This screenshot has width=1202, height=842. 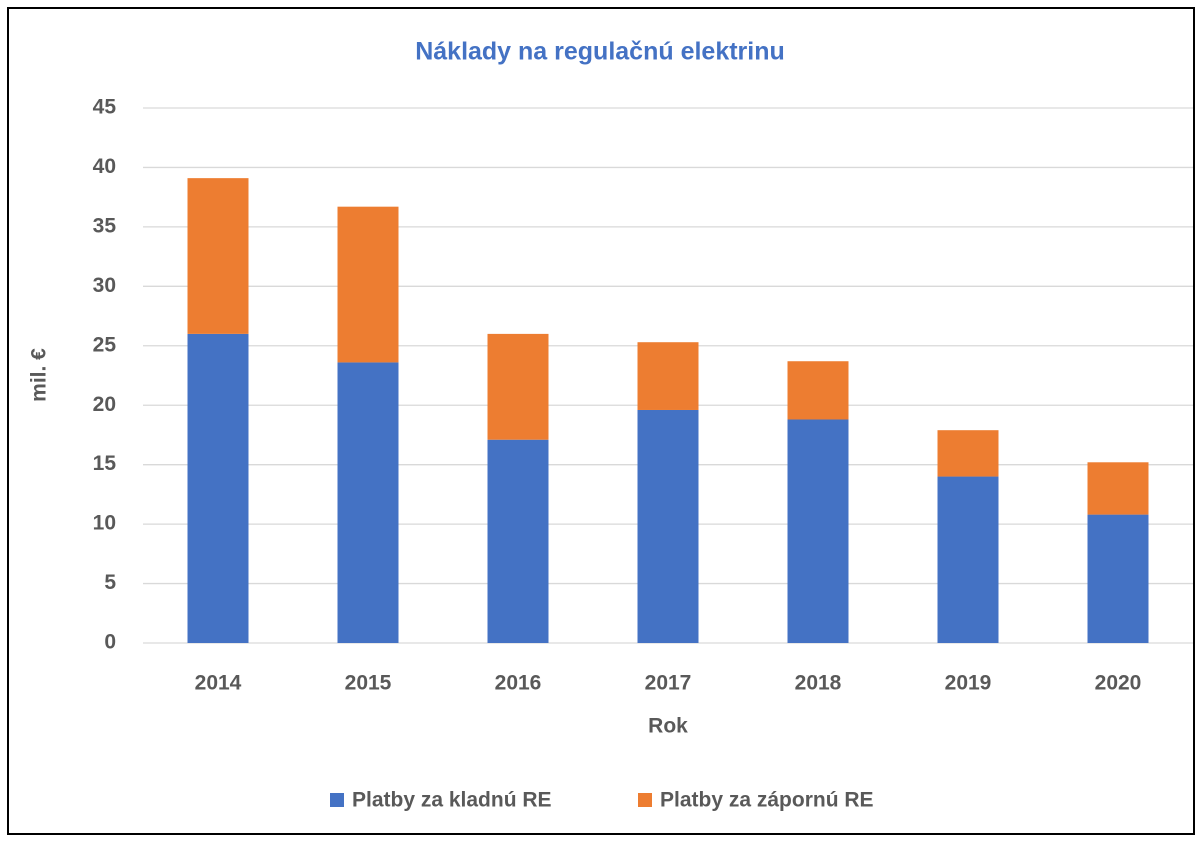 I want to click on y-tick-label: 40, so click(x=104, y=166).